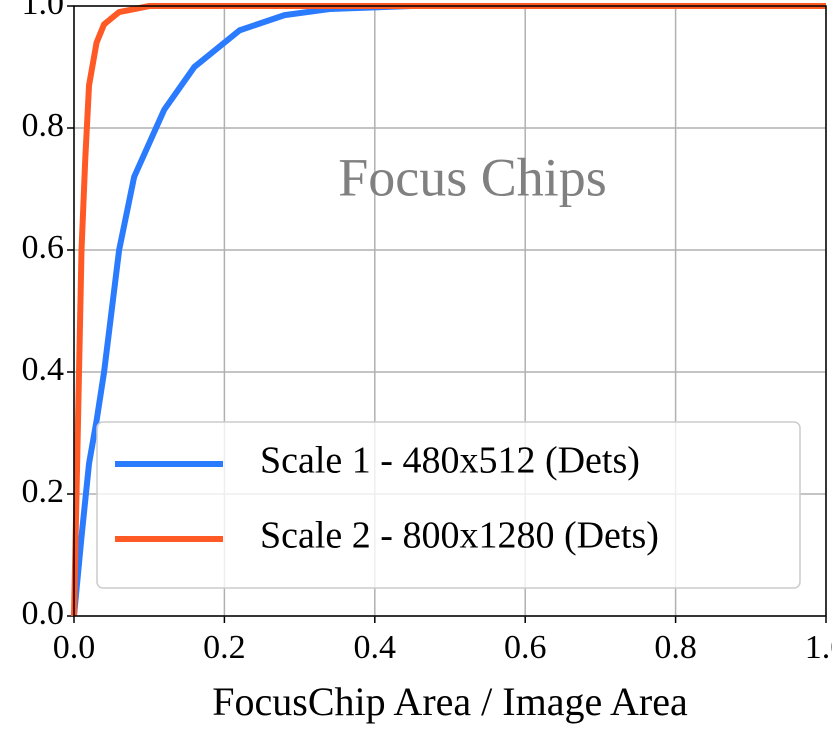  I want to click on y-tick-label: 0.4, so click(43, 369).